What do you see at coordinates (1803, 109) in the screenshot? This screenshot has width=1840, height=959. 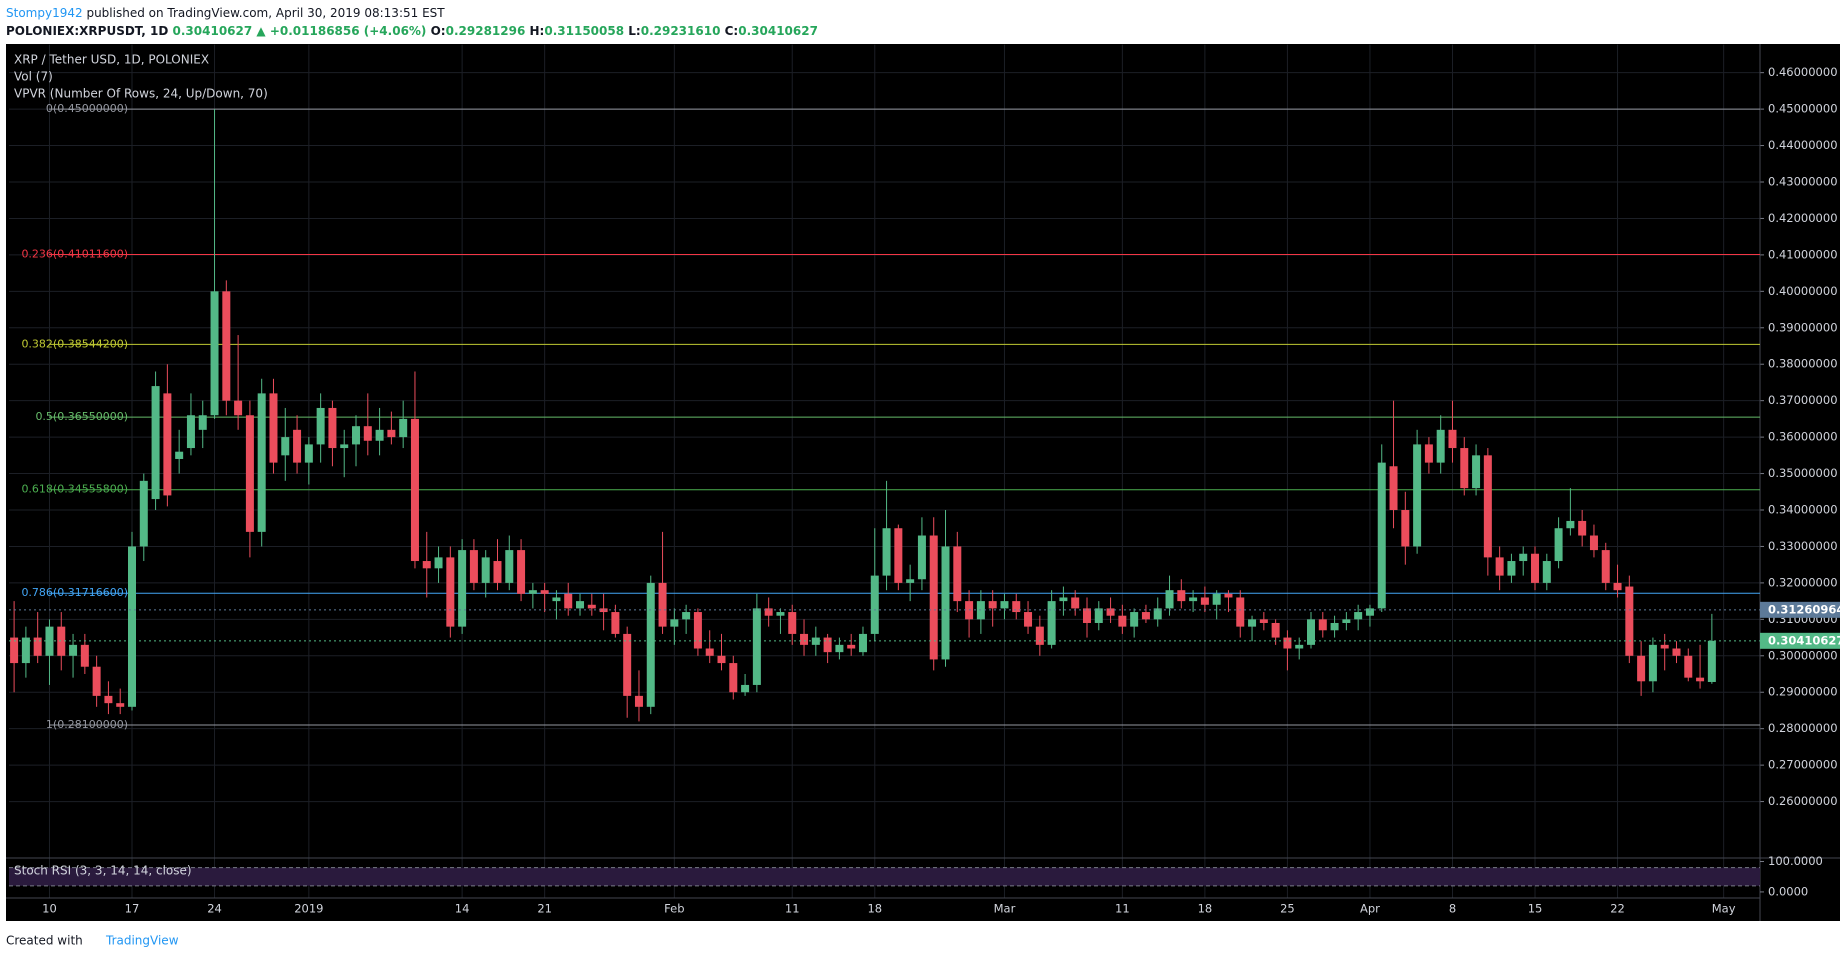 I see `y-tick-label: 0.45000000` at bounding box center [1803, 109].